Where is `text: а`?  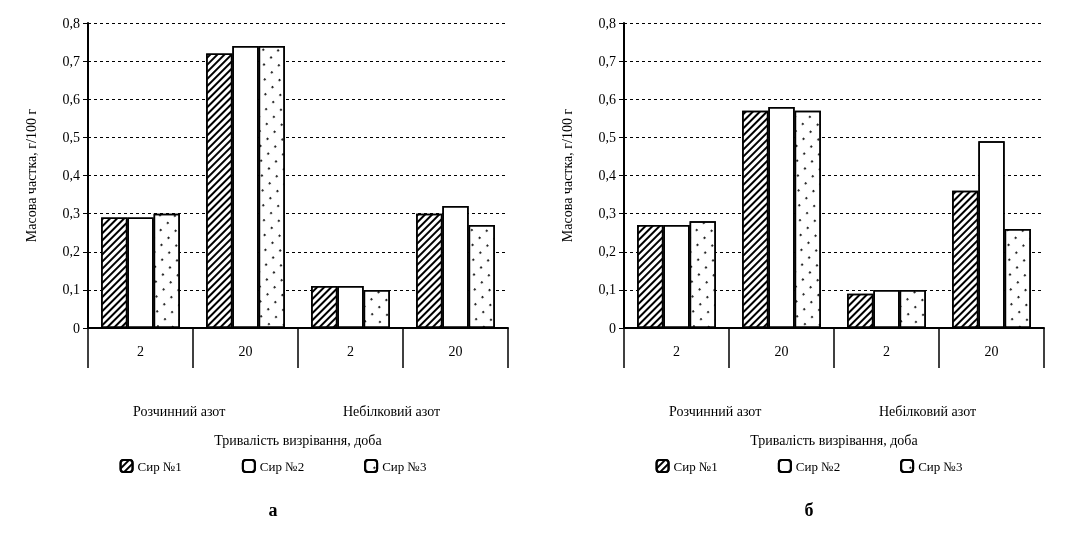
text: а is located at coordinates (273, 510).